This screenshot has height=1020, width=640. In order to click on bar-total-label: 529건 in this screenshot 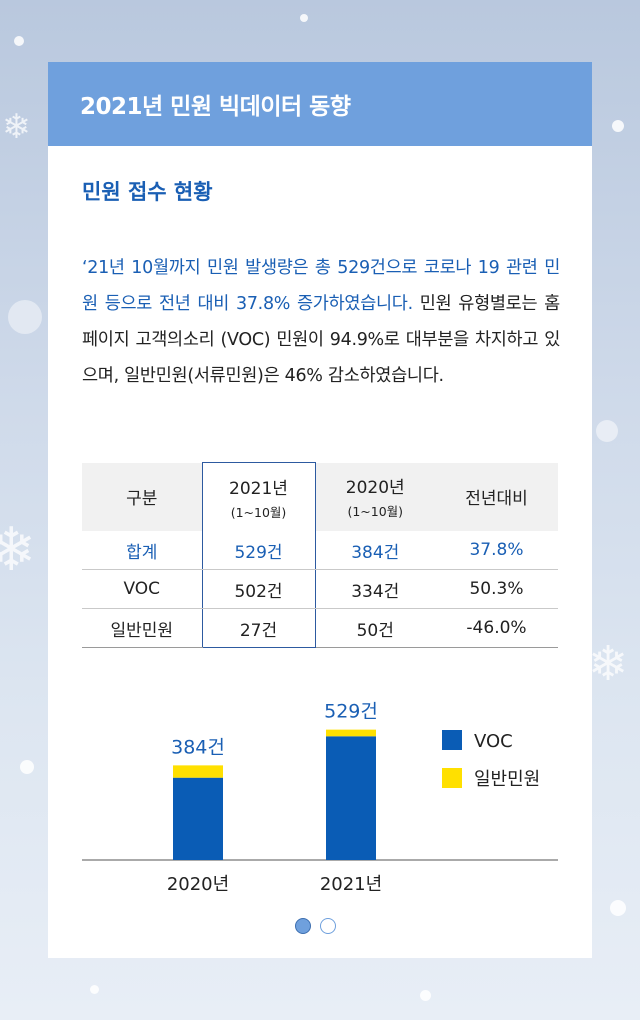, I will do `click(351, 712)`.